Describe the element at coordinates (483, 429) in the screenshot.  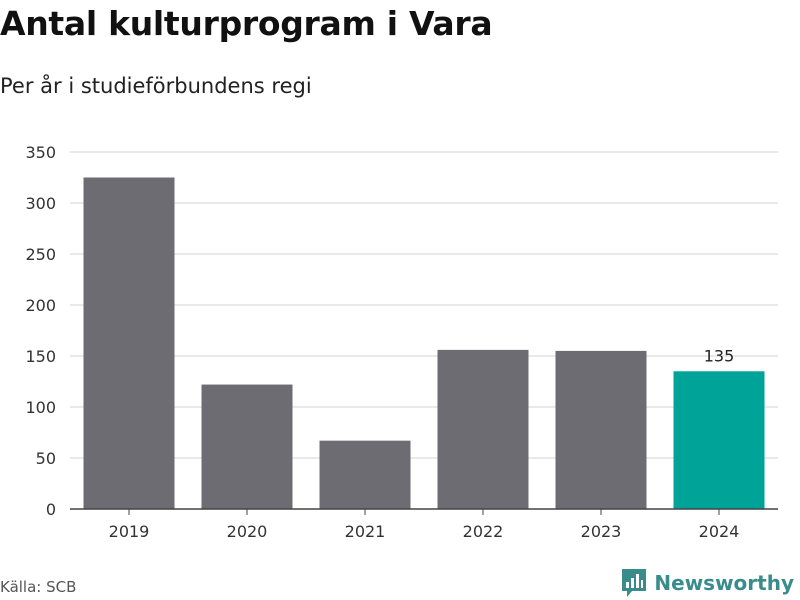
I see `bar-2022` at that location.